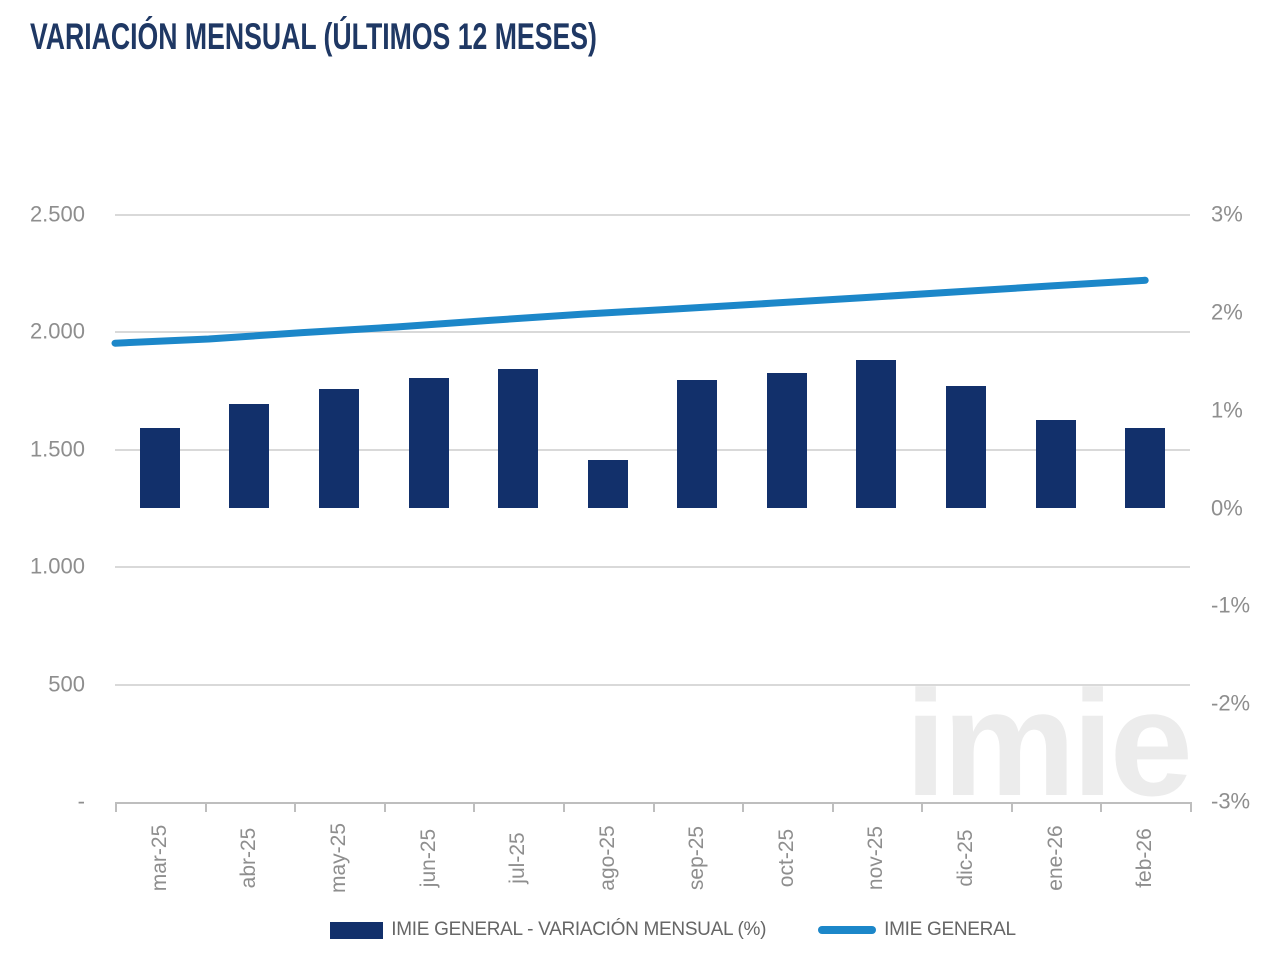  What do you see at coordinates (697, 858) in the screenshot?
I see `x-axis-label-sep-25: sep-25` at bounding box center [697, 858].